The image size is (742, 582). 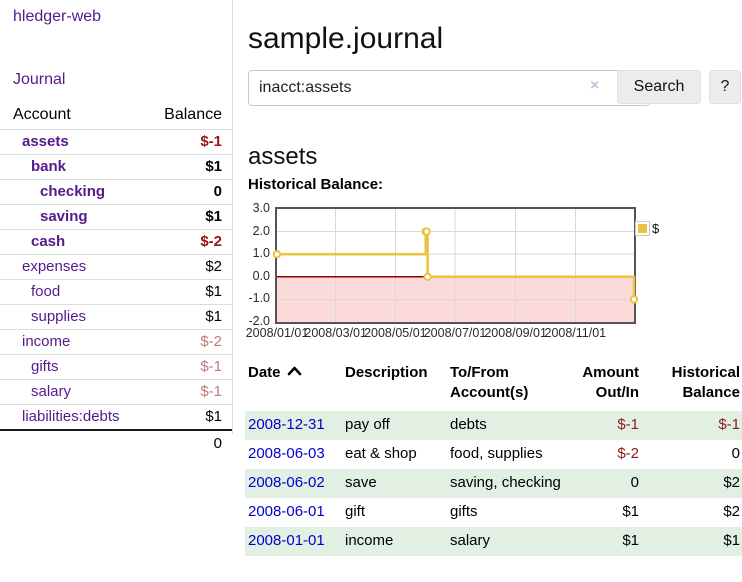 I want to click on y-axis-tick-label: 3.0, so click(x=261, y=208).